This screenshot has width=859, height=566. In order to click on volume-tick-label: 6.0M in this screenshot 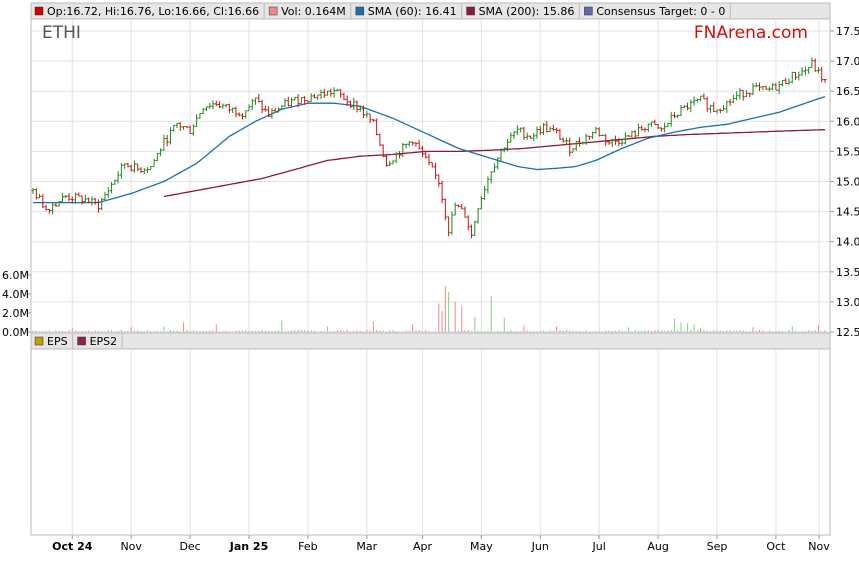, I will do `click(15, 275)`.